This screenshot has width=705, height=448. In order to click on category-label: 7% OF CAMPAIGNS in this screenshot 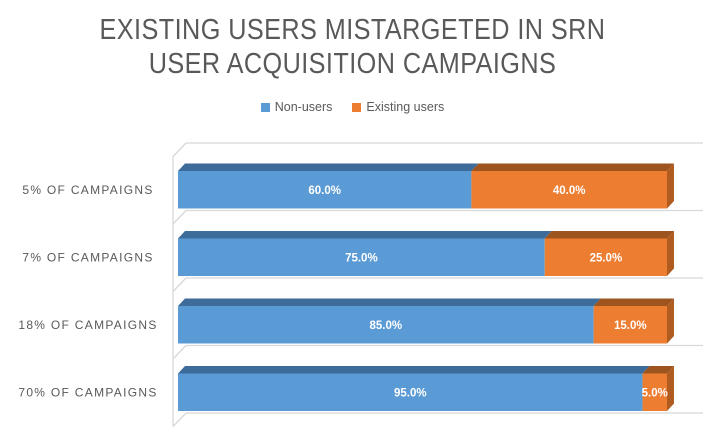, I will do `click(87, 257)`.